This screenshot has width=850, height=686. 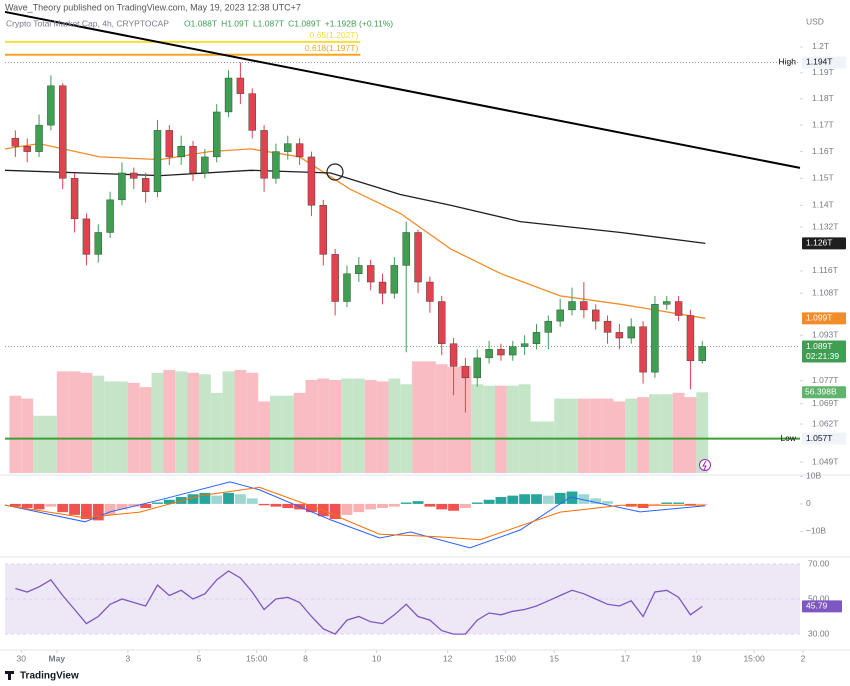 What do you see at coordinates (816, 531) in the screenshot?
I see `macd-tick-label: −10B` at bounding box center [816, 531].